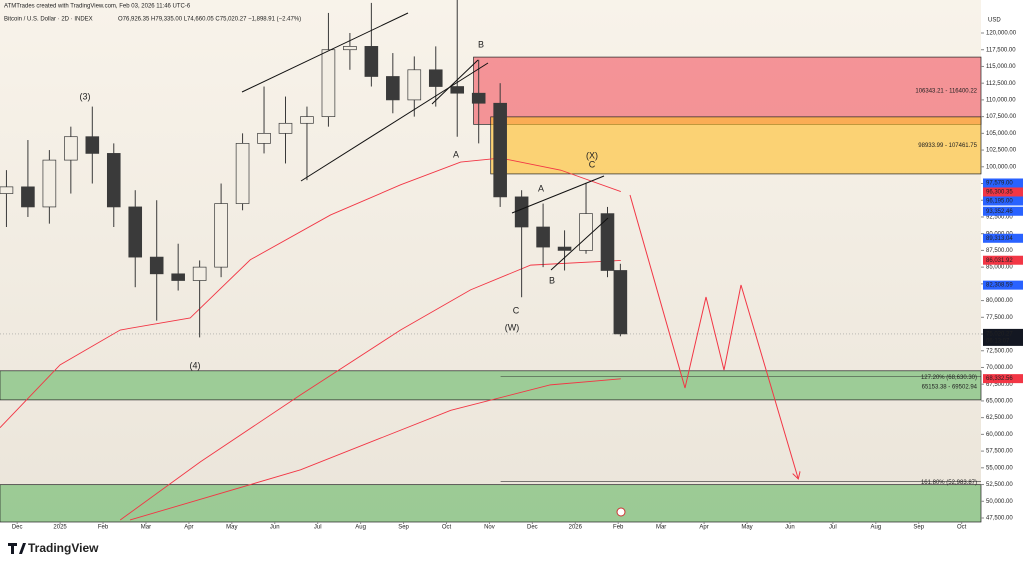 The image size is (1024, 563). I want to click on x-tick-label: Jun, so click(275, 528).